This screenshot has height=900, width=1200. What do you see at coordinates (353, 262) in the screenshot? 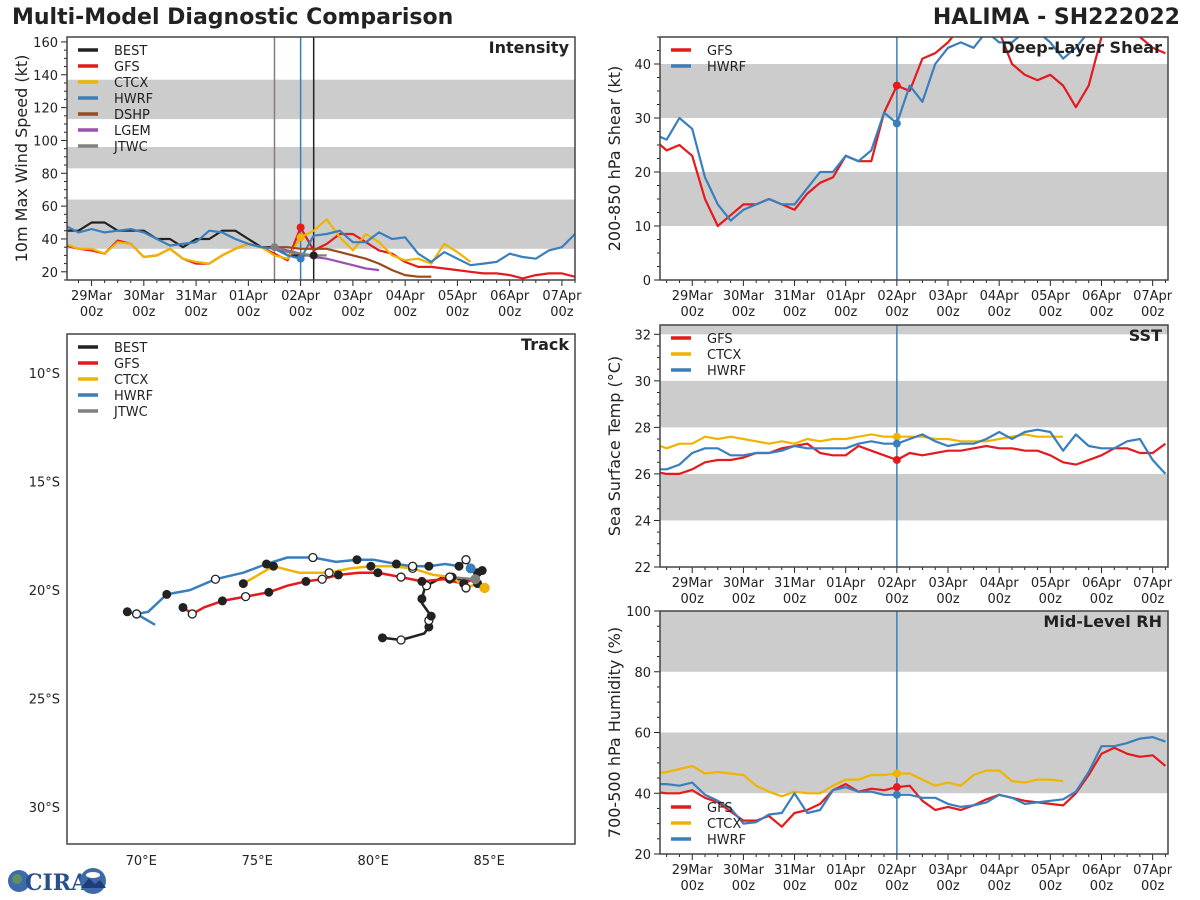
I see `series-line-dshp` at bounding box center [353, 262].